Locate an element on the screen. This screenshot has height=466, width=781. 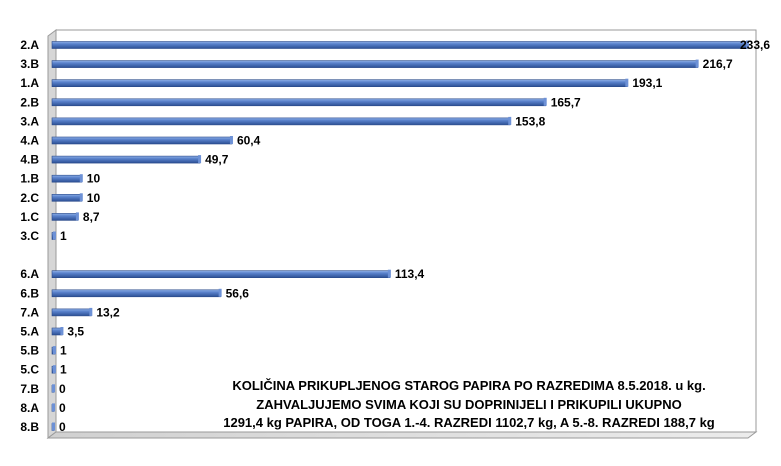
value-label: 49,7 is located at coordinates (217, 160).